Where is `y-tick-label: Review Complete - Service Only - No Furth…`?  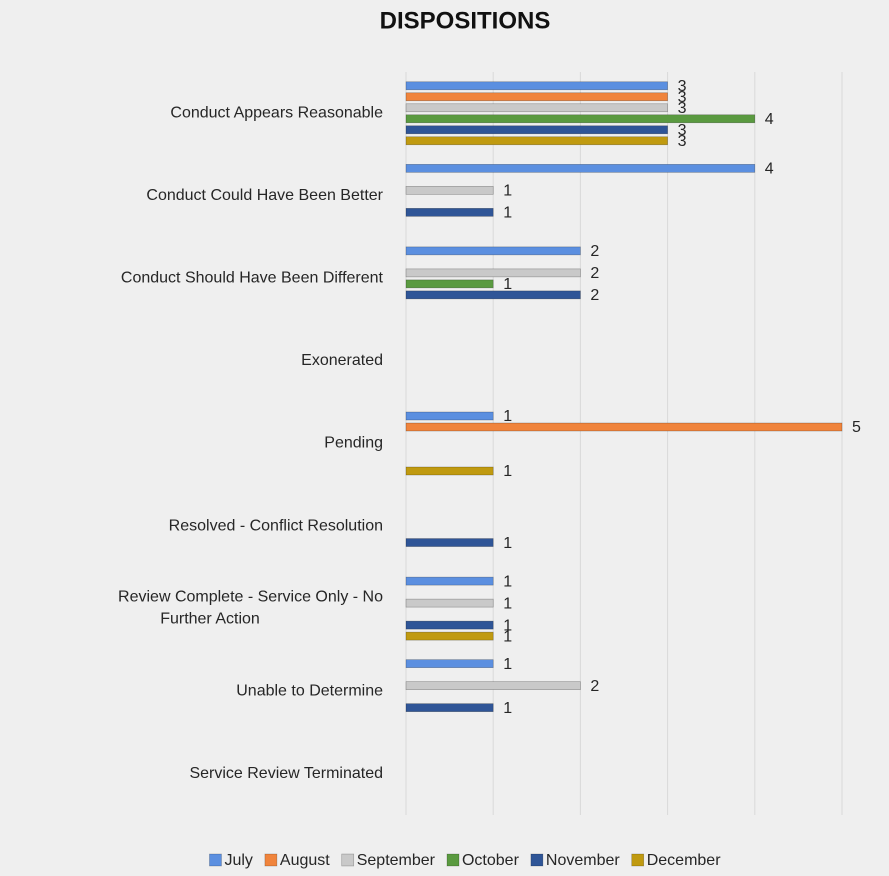
y-tick-label: Review Complete - Service Only - No Furth… is located at coordinates (250, 608).